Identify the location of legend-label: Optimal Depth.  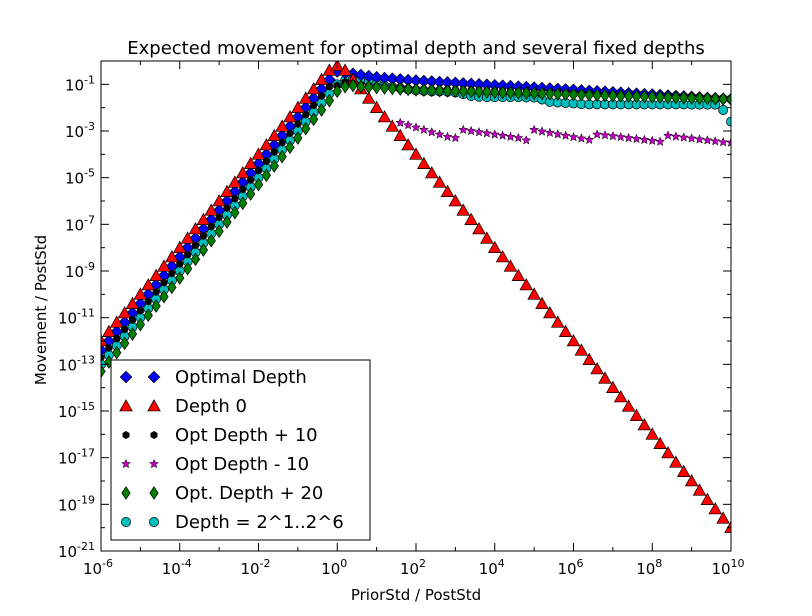
(241, 377).